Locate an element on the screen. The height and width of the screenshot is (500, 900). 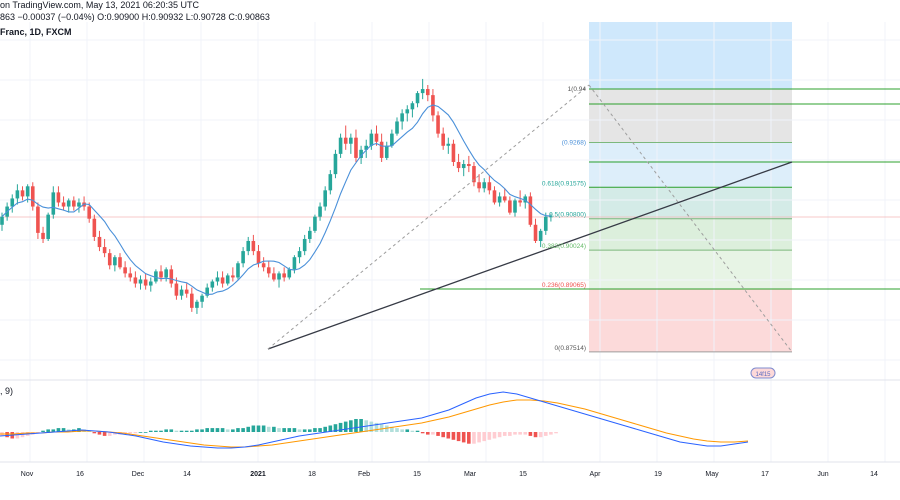
watermark: 14f15 is located at coordinates (763, 373).